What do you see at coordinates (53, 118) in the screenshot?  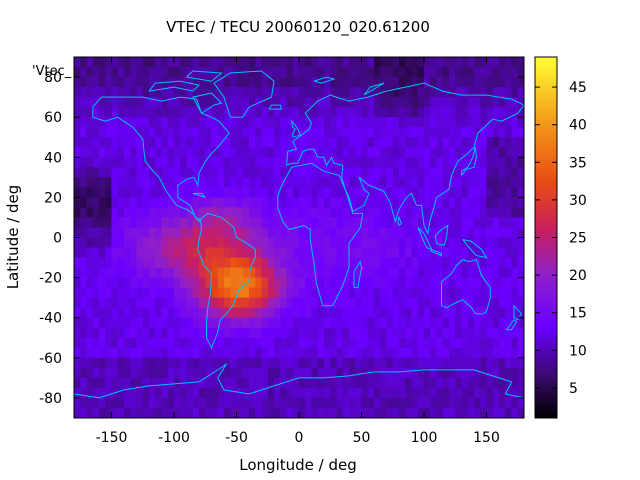 I see `y-tick-label: 60` at bounding box center [53, 118].